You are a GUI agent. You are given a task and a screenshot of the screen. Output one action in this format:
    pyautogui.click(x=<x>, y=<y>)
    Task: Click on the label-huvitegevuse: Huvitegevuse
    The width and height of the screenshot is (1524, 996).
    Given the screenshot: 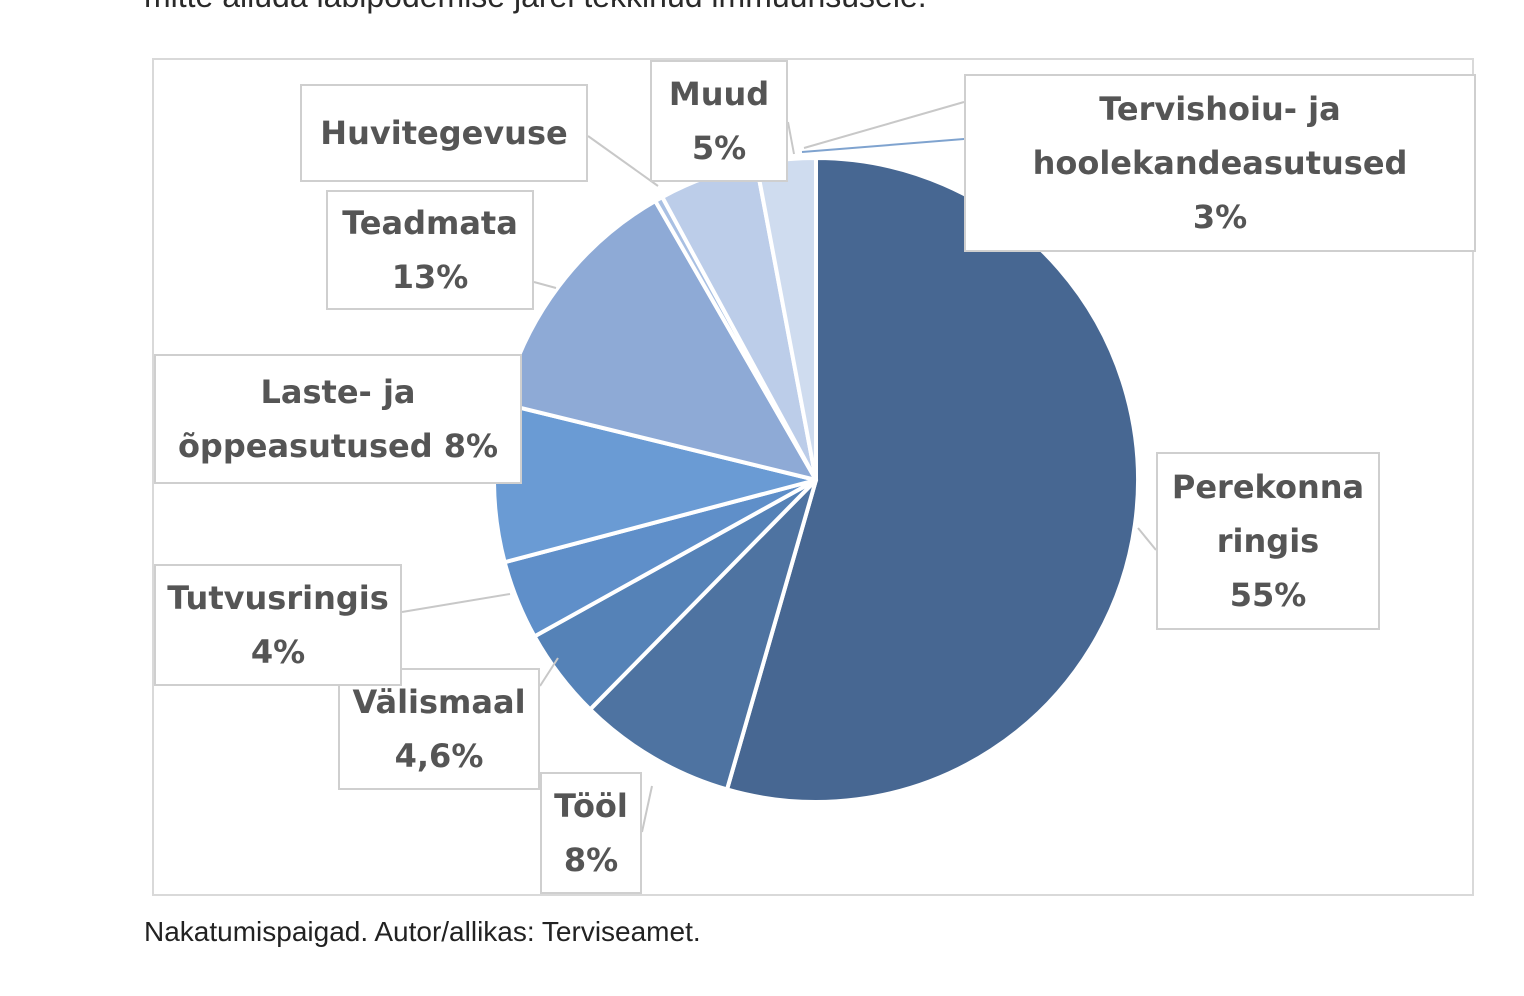 What is the action you would take?
    pyautogui.click(x=444, y=133)
    